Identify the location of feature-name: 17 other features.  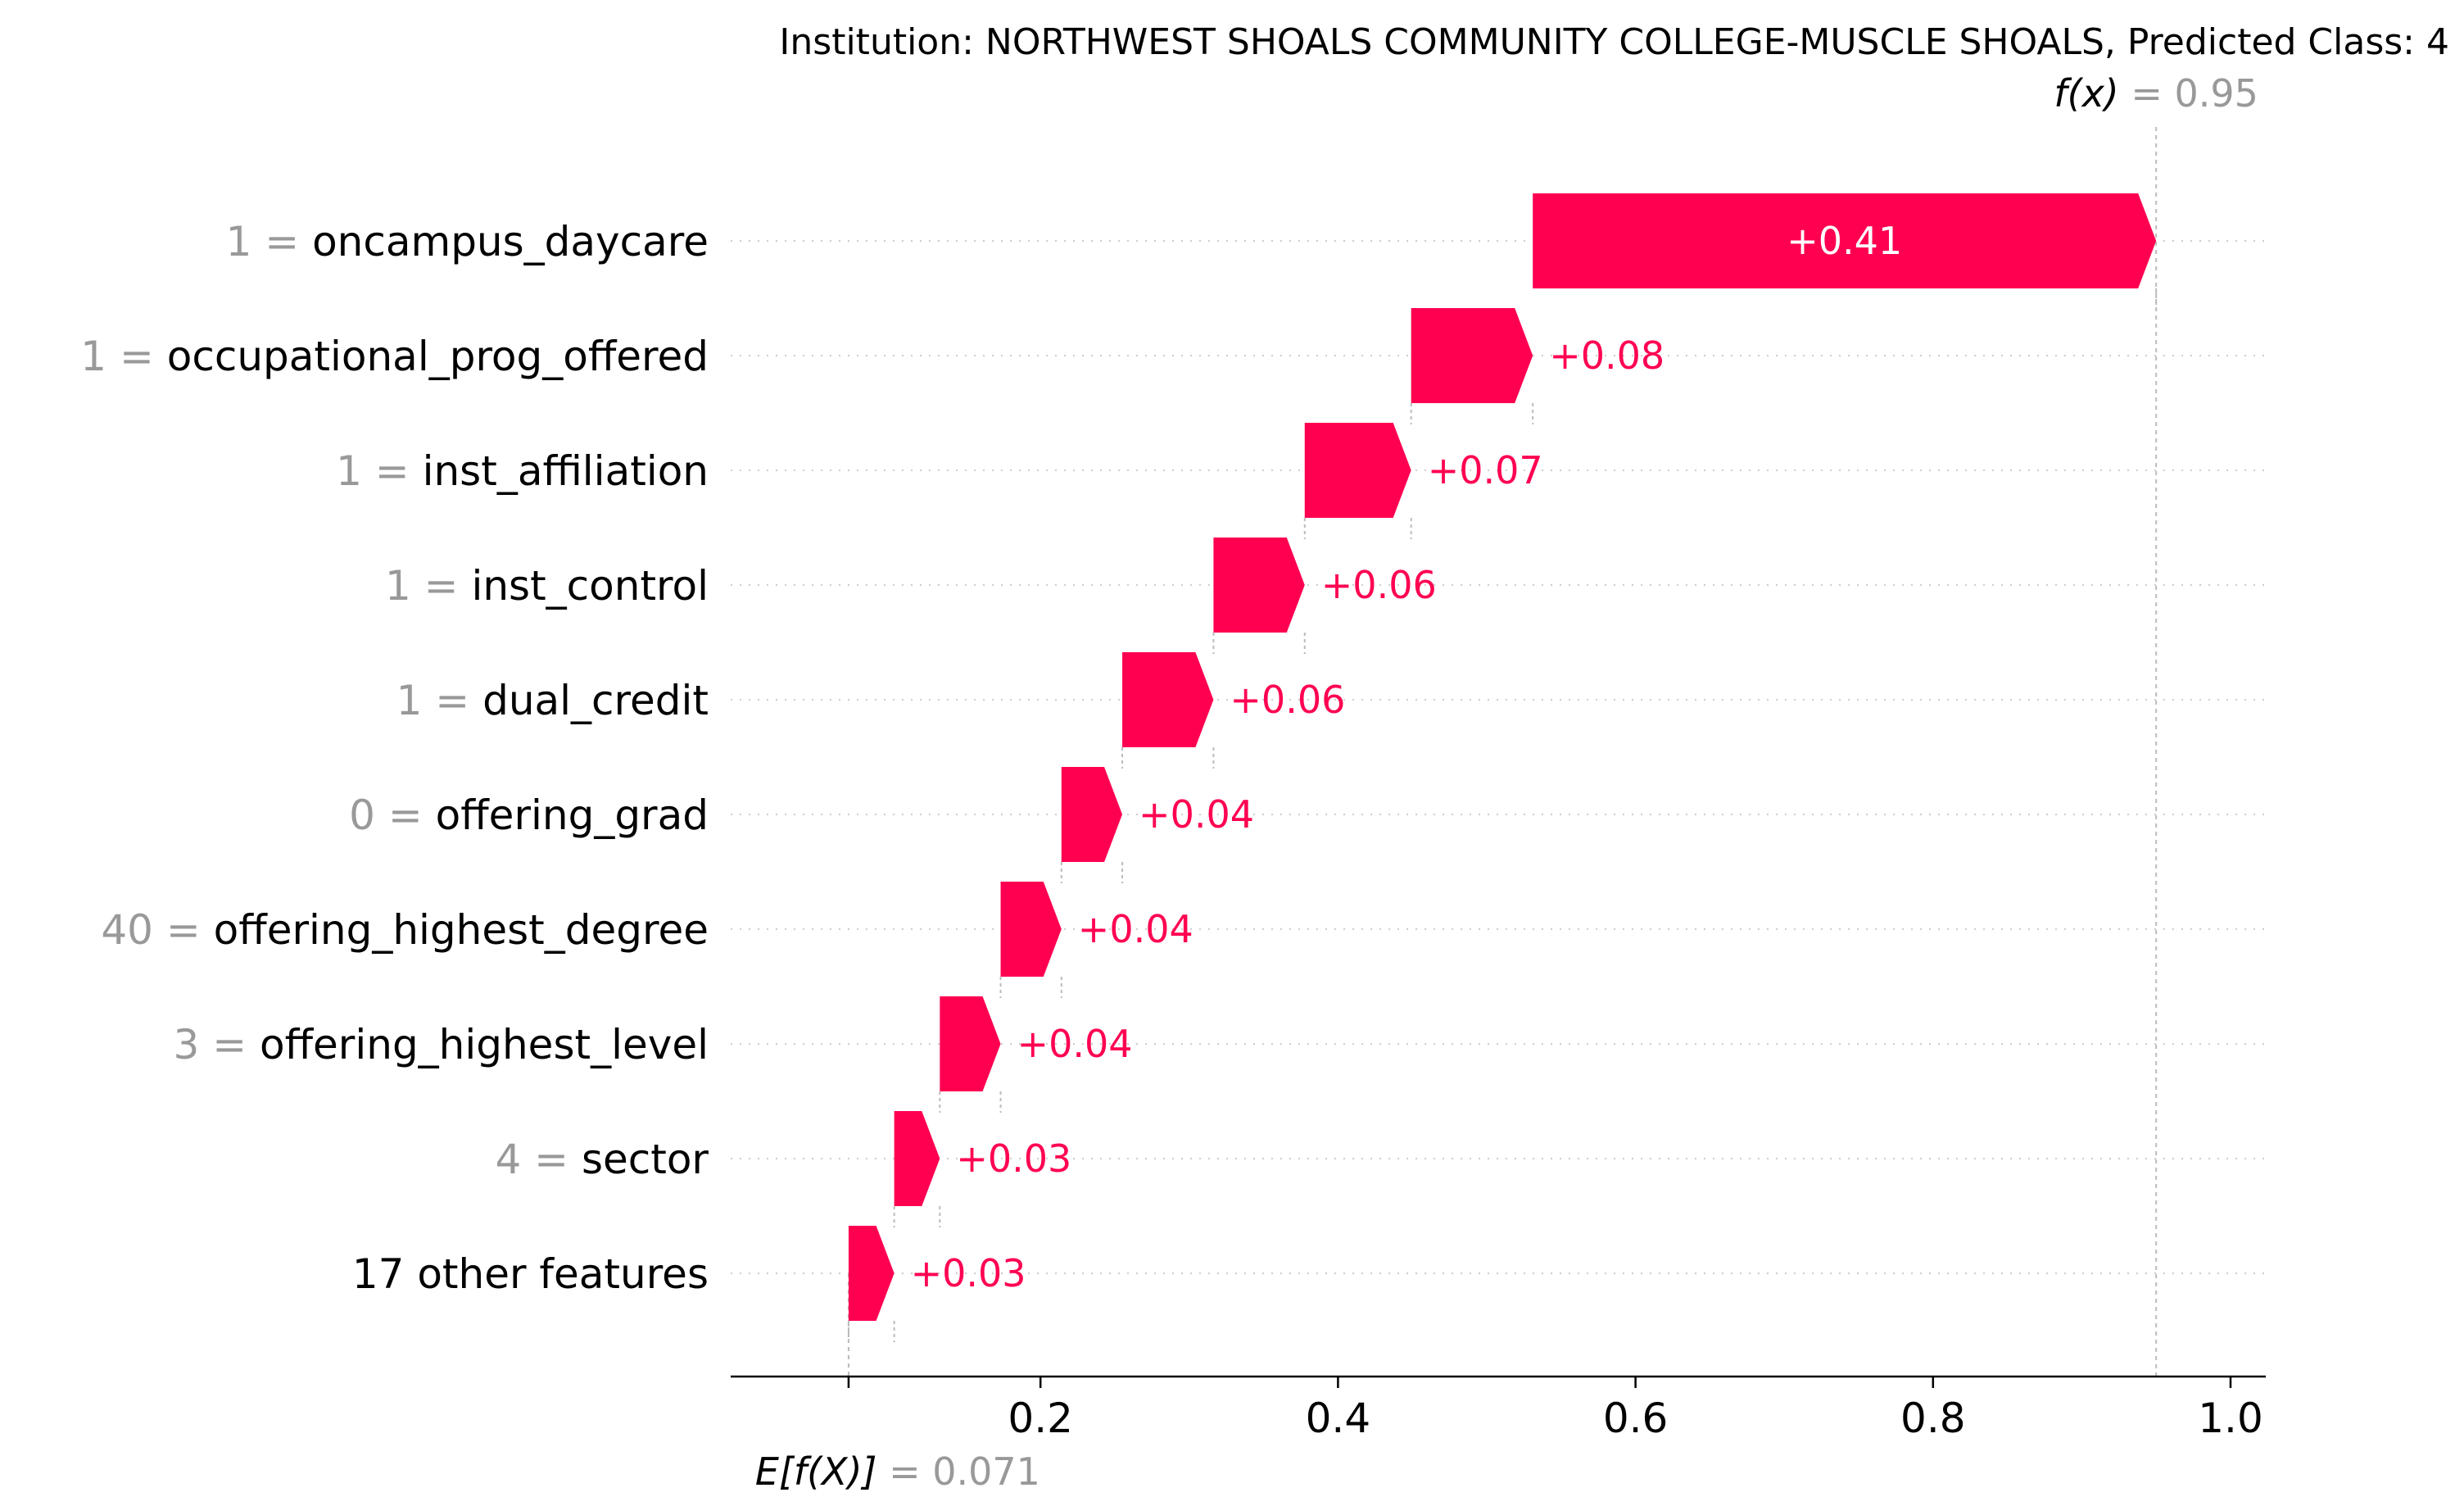
(530, 1274).